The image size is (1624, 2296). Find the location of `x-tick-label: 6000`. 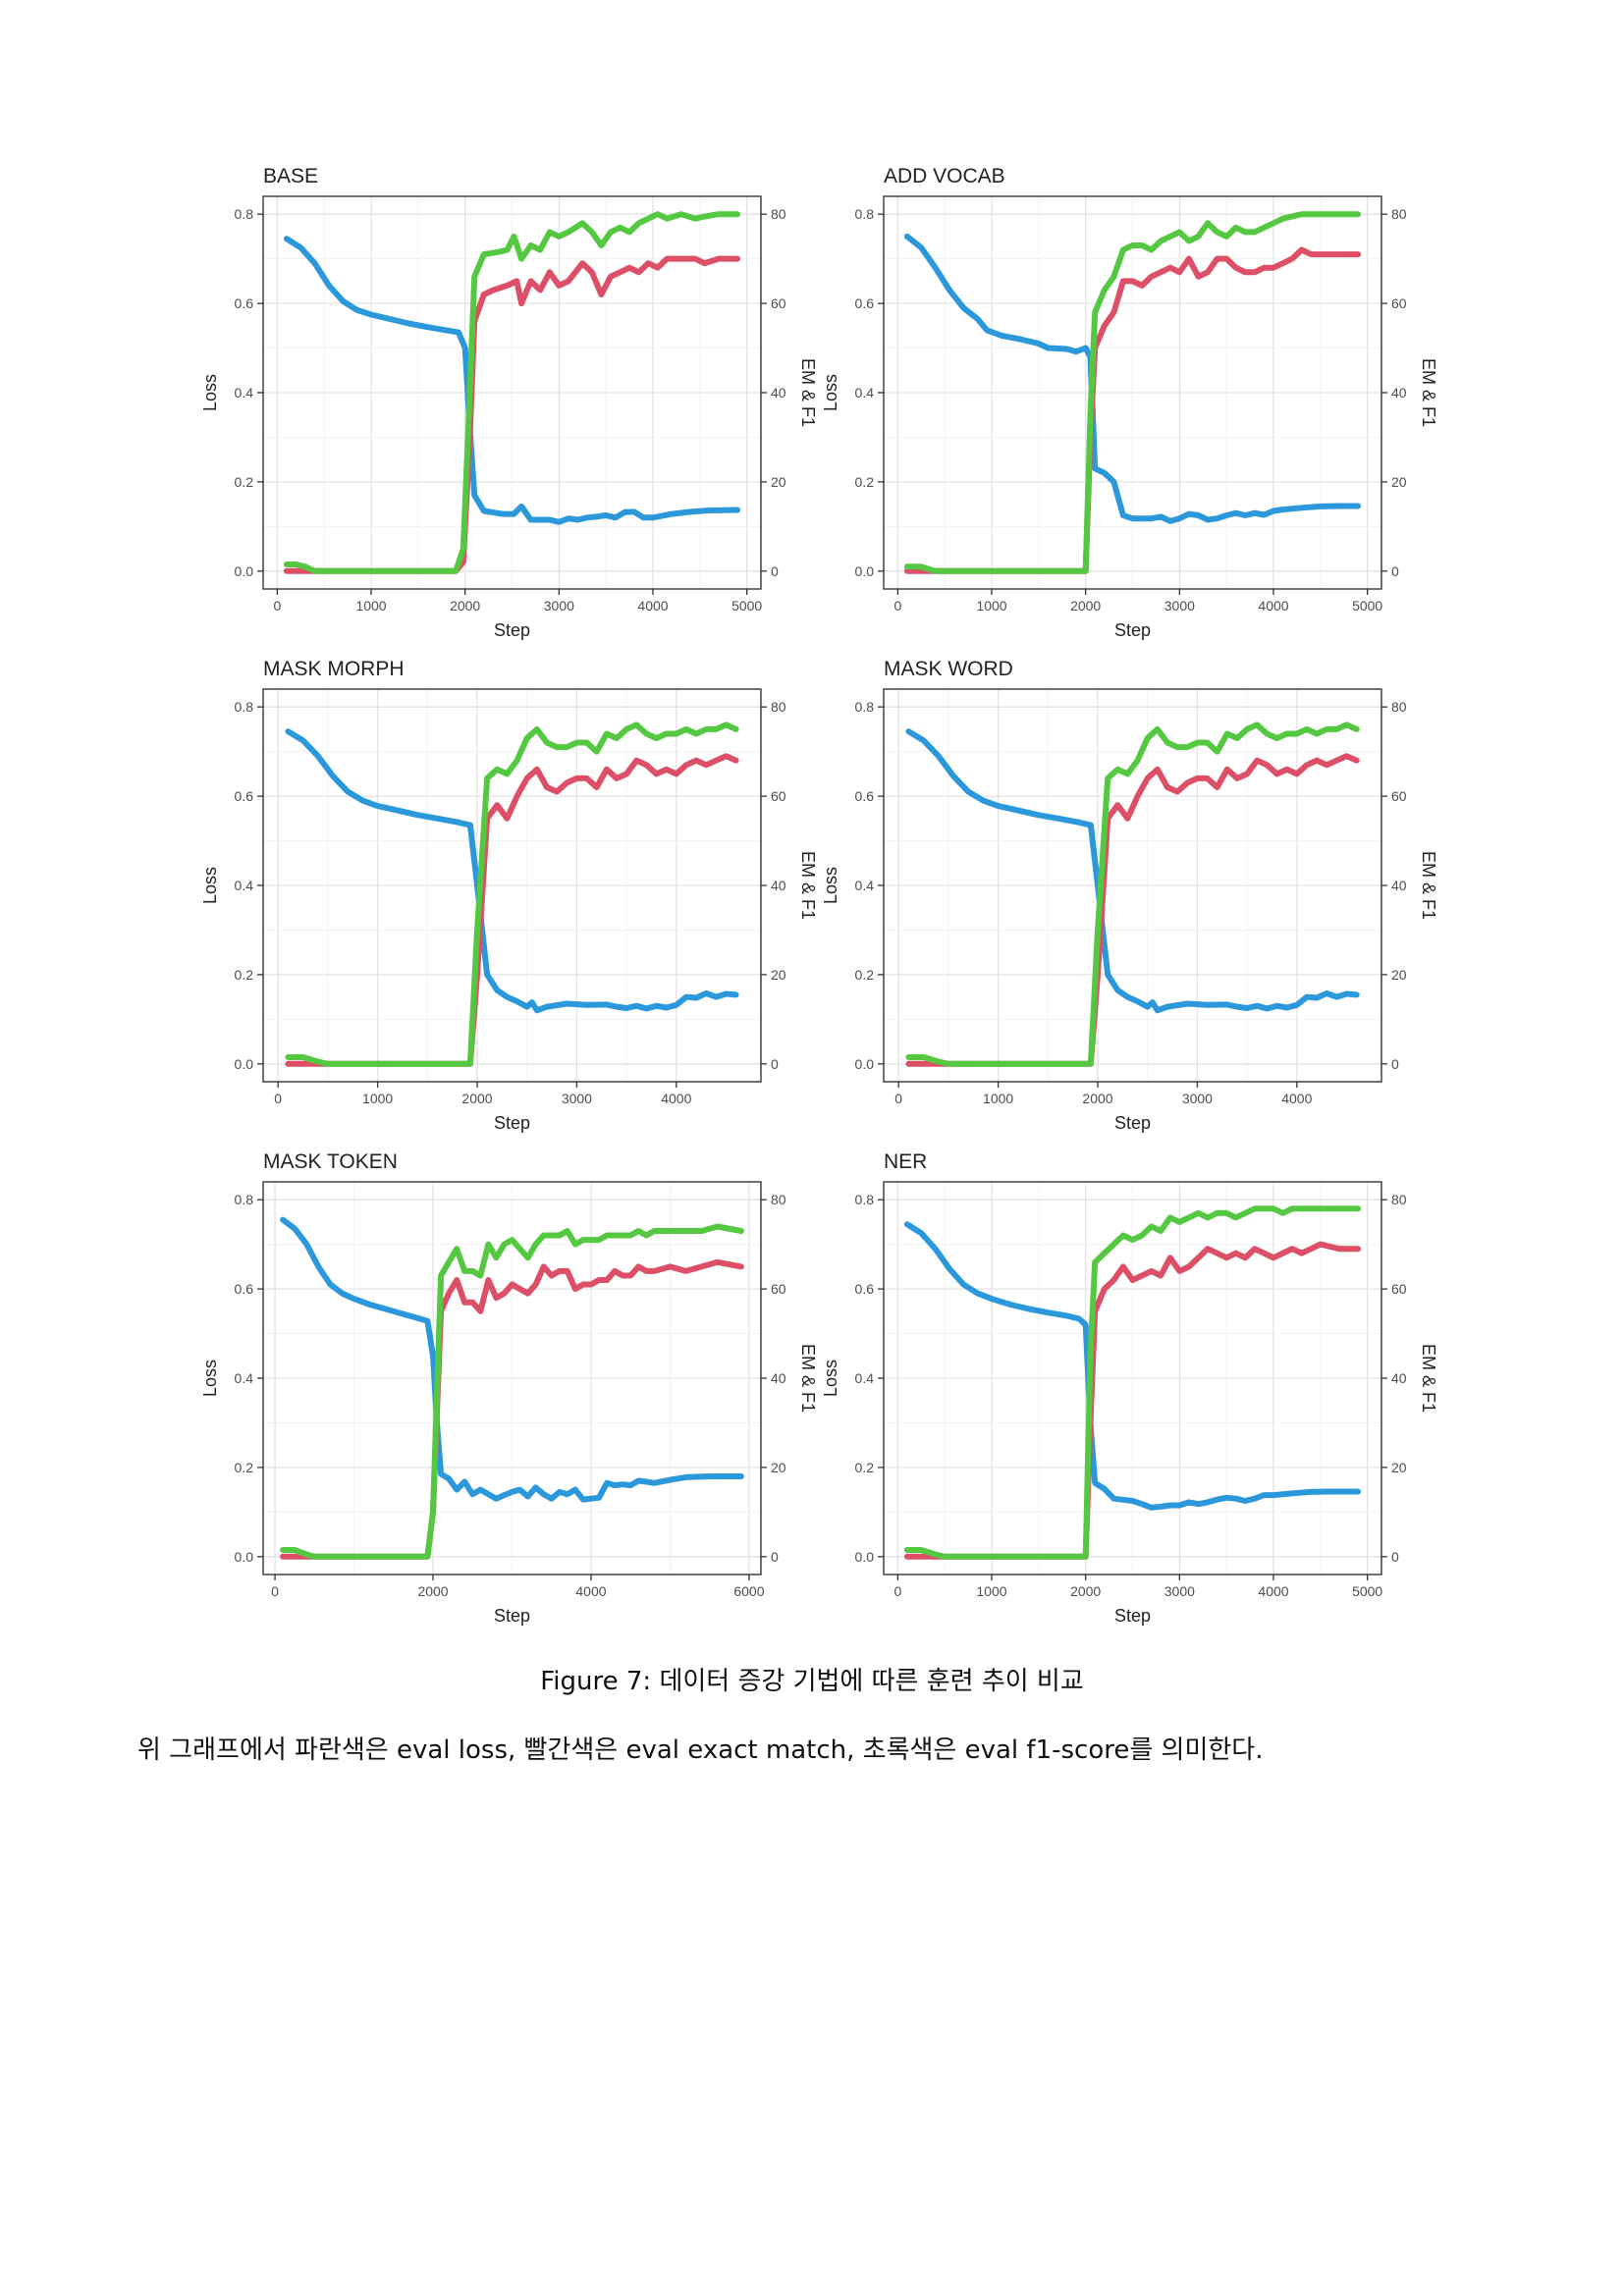

x-tick-label: 6000 is located at coordinates (748, 1591).